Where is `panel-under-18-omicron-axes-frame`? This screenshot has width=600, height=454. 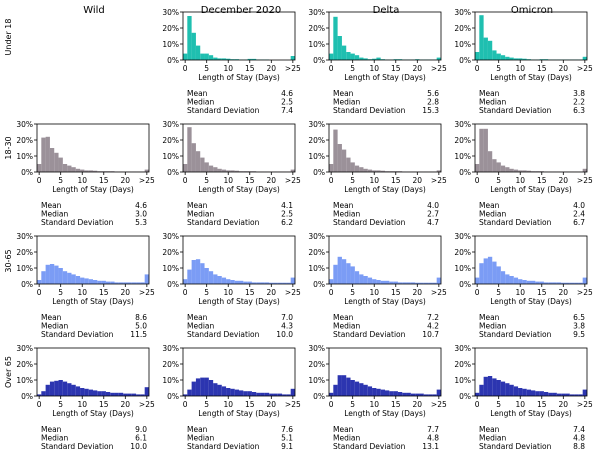 panel-under-18-omicron-axes-frame is located at coordinates (531, 36).